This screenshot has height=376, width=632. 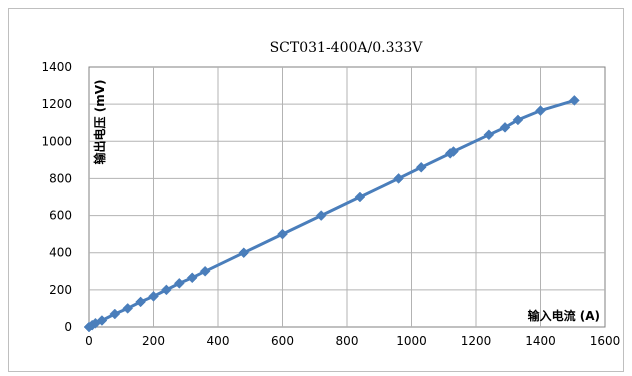 What do you see at coordinates (476, 341) in the screenshot?
I see `x-tick-label: 1200` at bounding box center [476, 341].